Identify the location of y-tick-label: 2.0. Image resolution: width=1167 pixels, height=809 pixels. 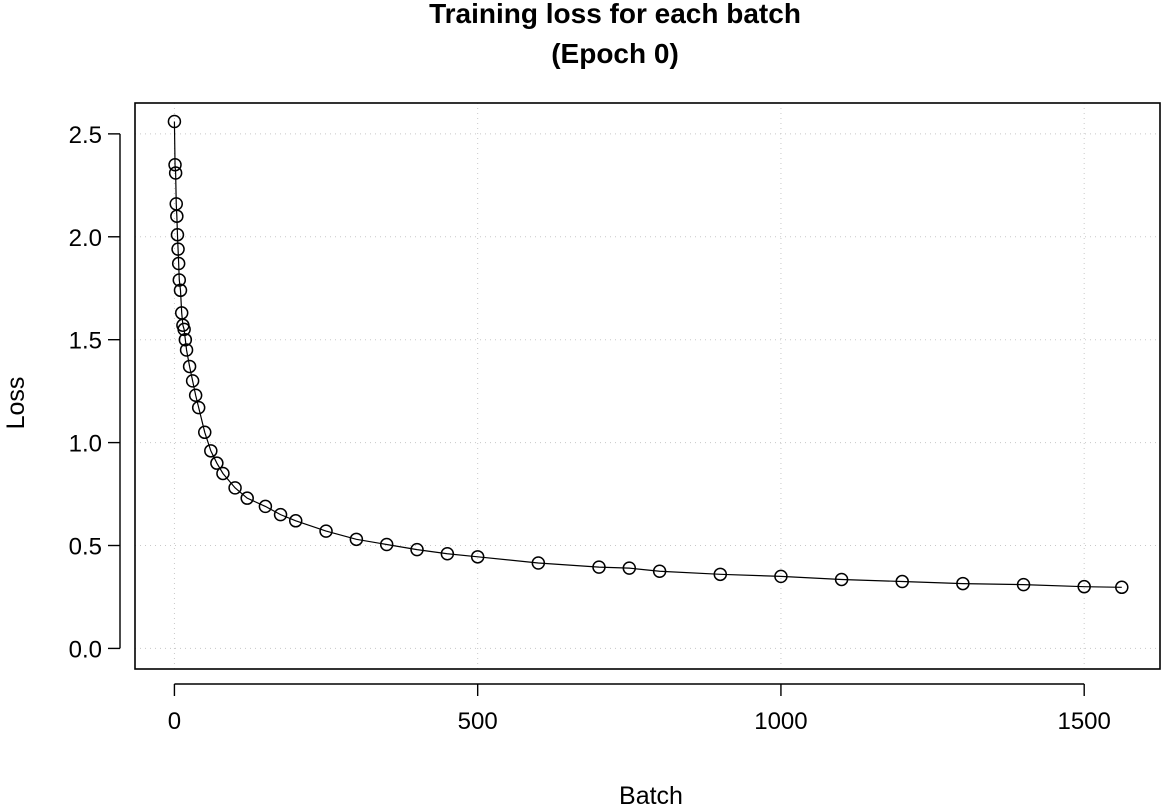
(85, 238).